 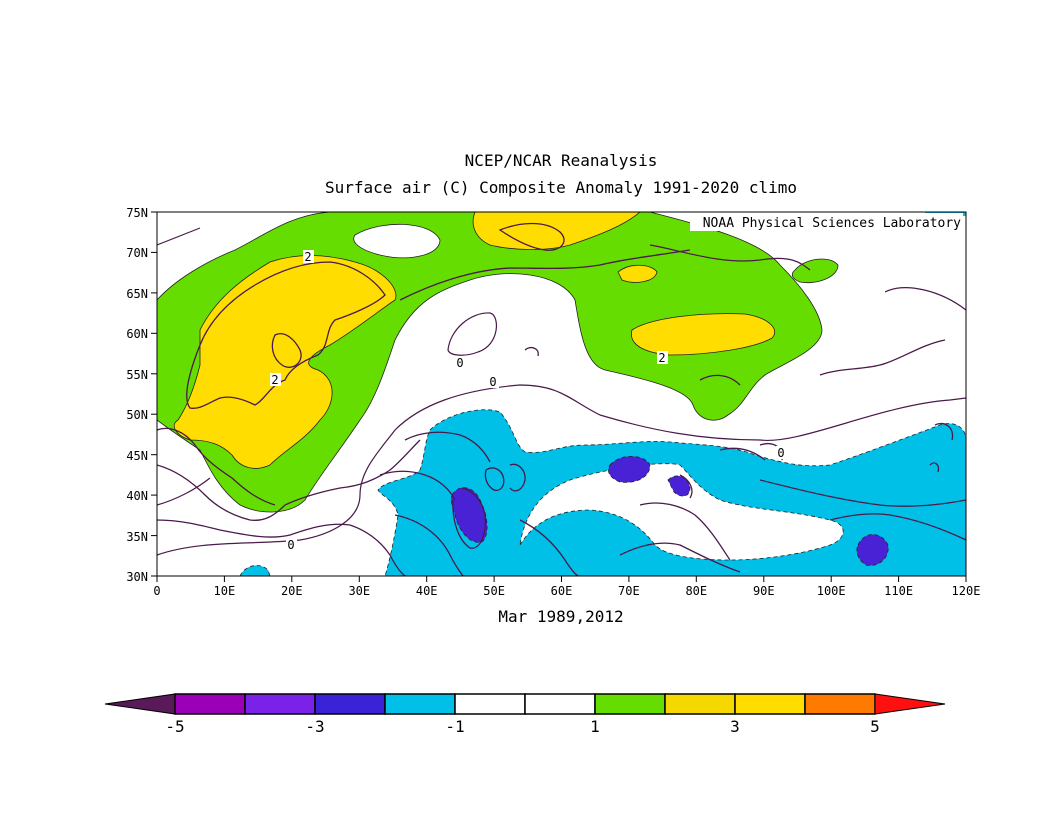 What do you see at coordinates (469, 515) in the screenshot?
I see `strong-cool-region-caspian` at bounding box center [469, 515].